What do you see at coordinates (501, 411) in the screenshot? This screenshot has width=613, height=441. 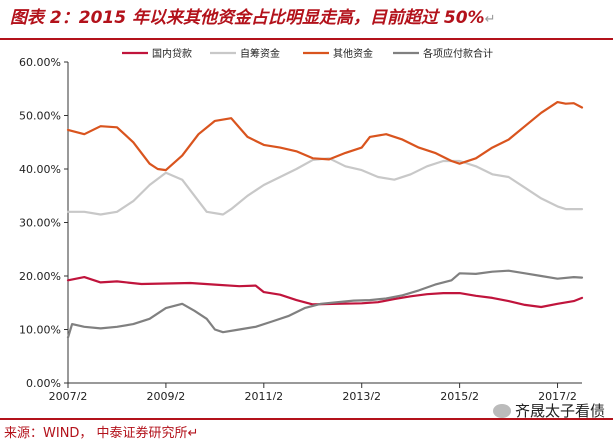 I see `wechat-icon` at bounding box center [501, 411].